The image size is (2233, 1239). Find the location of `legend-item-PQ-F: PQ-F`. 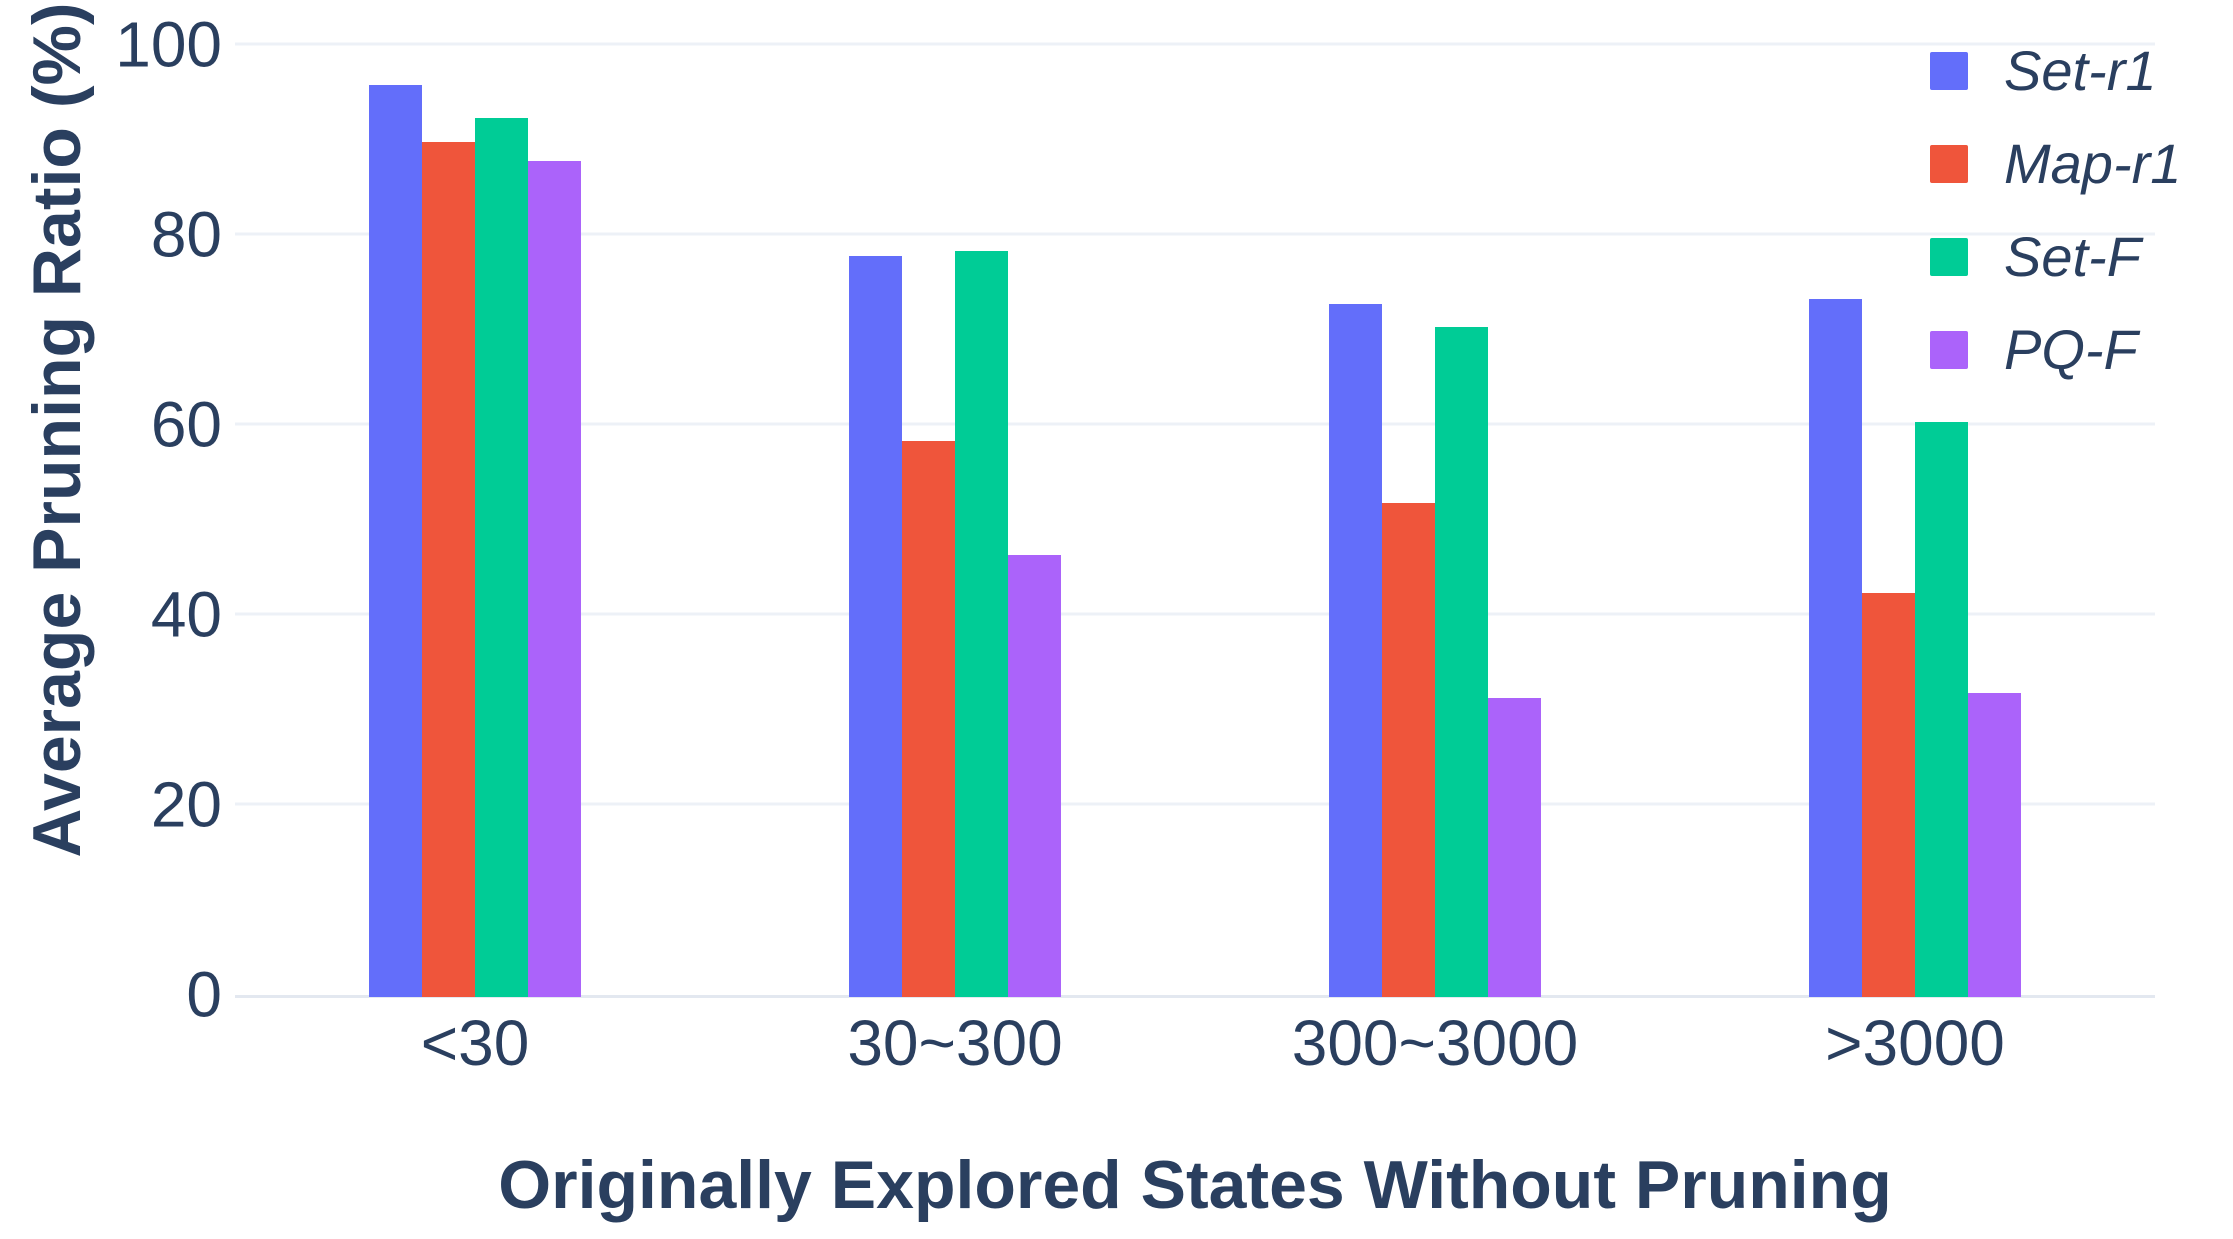

legend-item-PQ-F: PQ-F is located at coordinates (2055, 350).